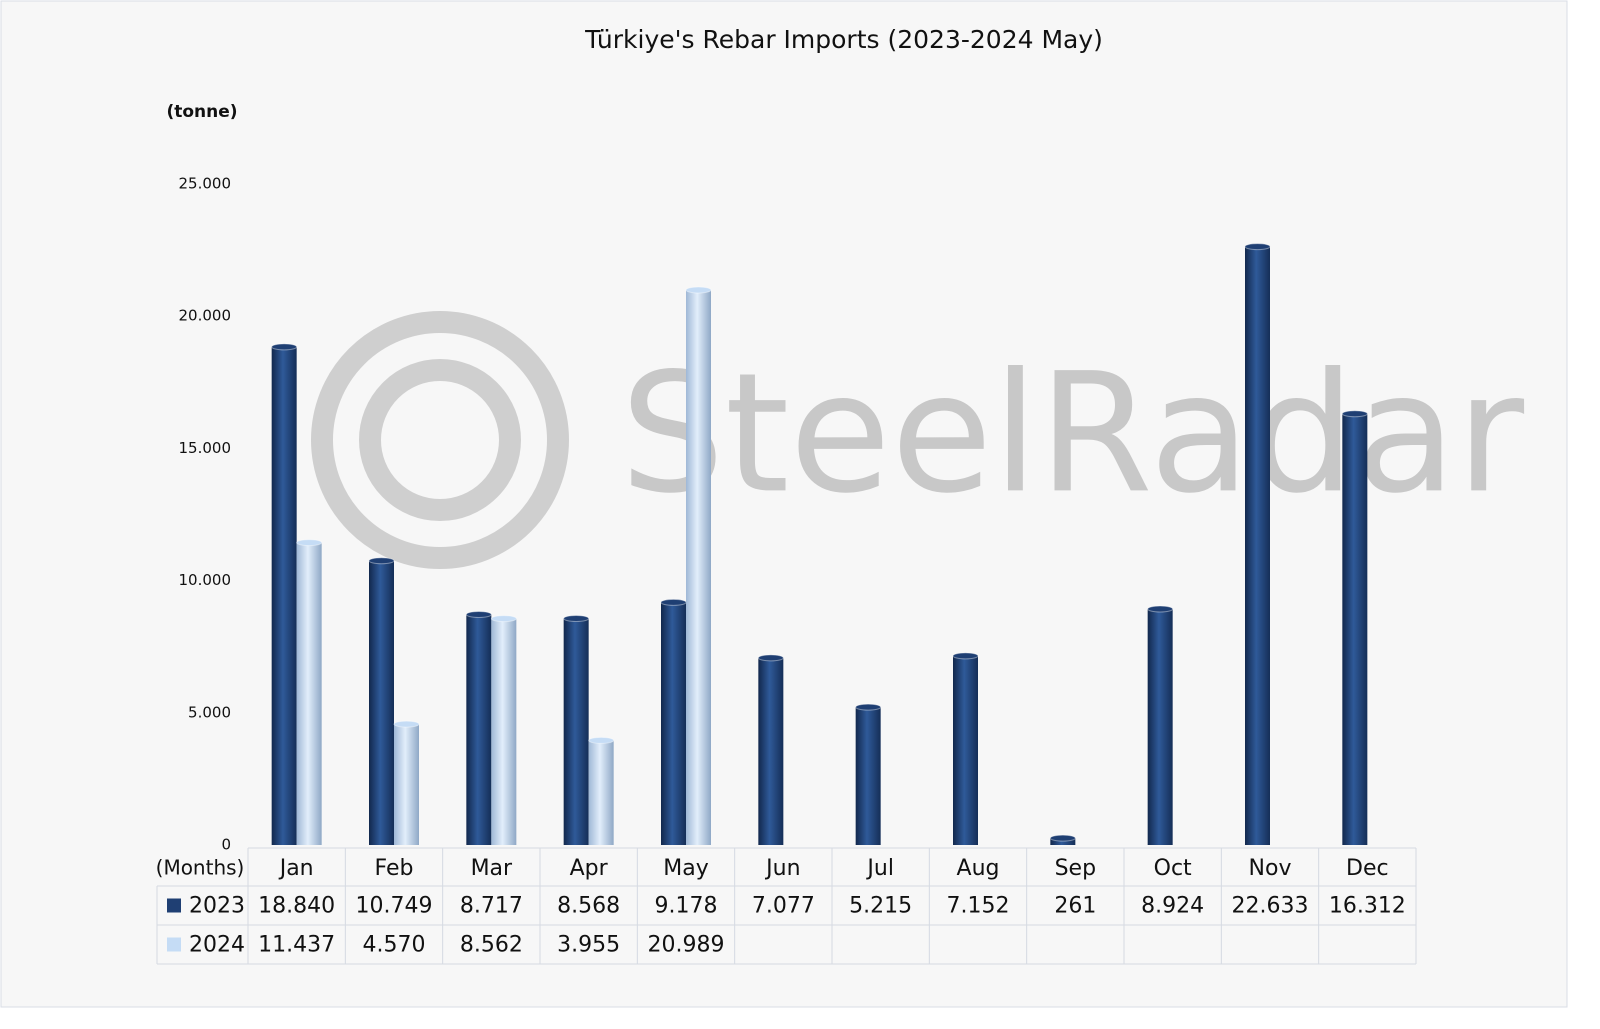  Describe the element at coordinates (205, 316) in the screenshot. I see `y-tick-label: 20.000` at that location.